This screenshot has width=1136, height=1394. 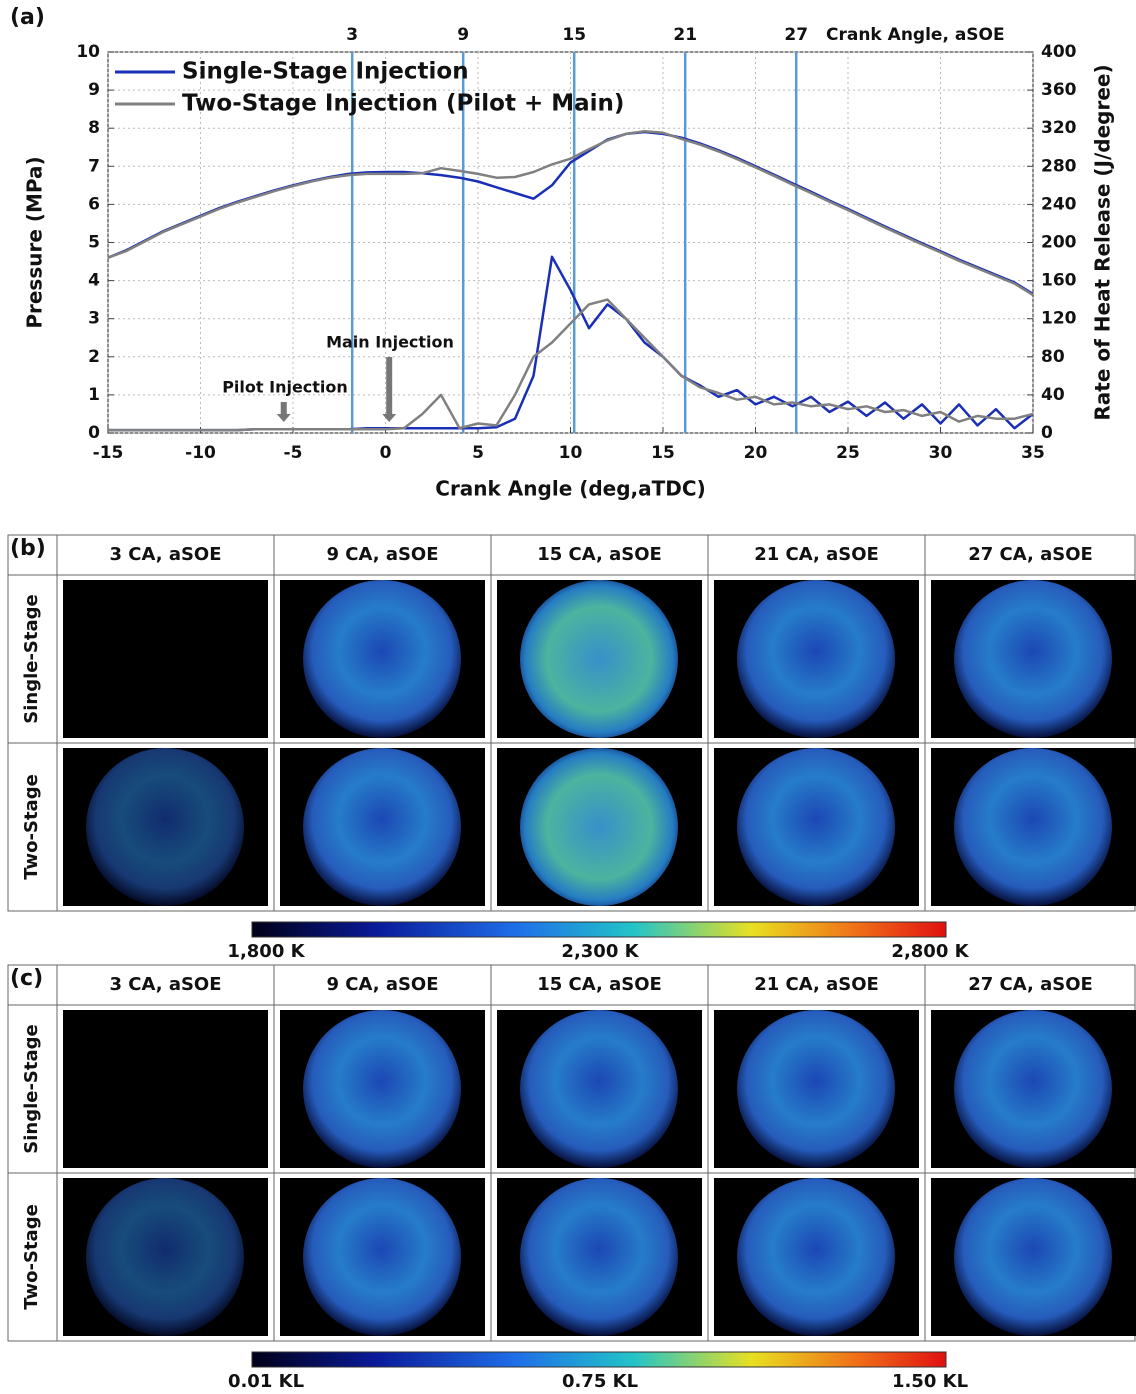 What do you see at coordinates (685, 35) in the screenshot?
I see `top-tick-label: 21` at bounding box center [685, 35].